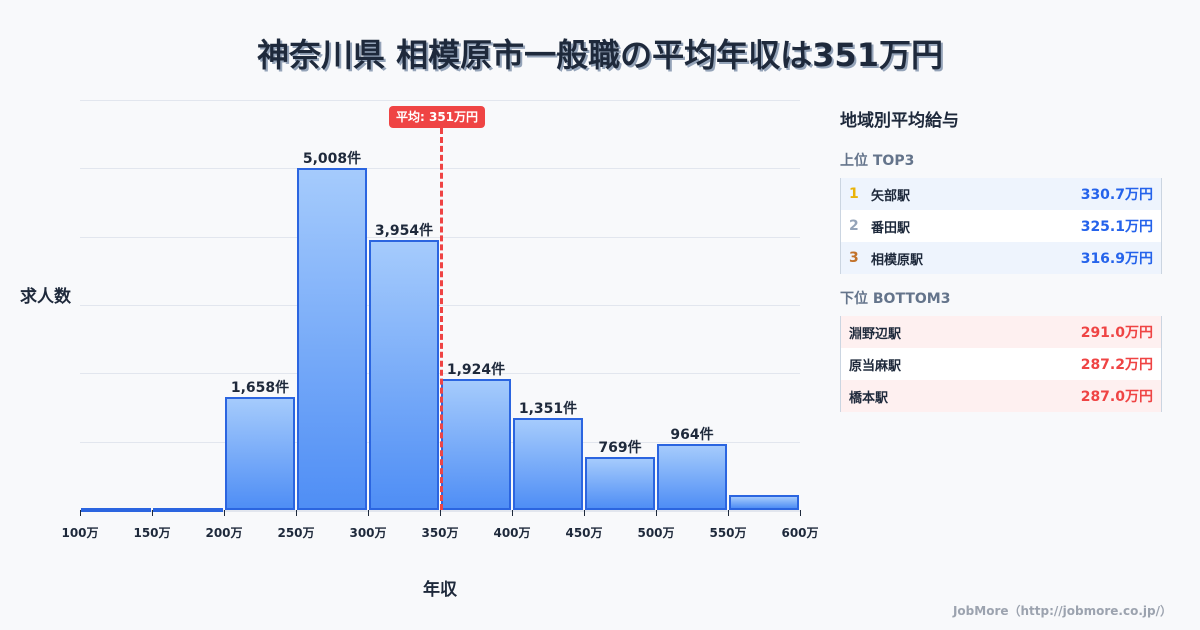  Describe the element at coordinates (441, 319) in the screenshot. I see `mean-line` at that location.